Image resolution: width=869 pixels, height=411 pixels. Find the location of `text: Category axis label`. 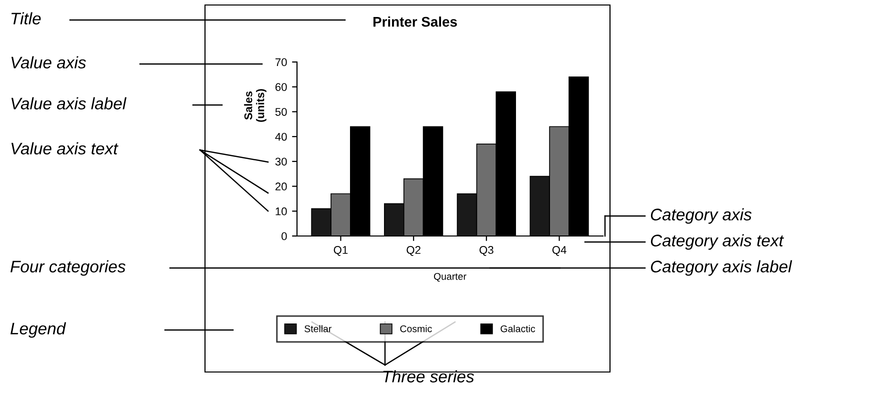

text: Category axis label is located at coordinates (721, 268).